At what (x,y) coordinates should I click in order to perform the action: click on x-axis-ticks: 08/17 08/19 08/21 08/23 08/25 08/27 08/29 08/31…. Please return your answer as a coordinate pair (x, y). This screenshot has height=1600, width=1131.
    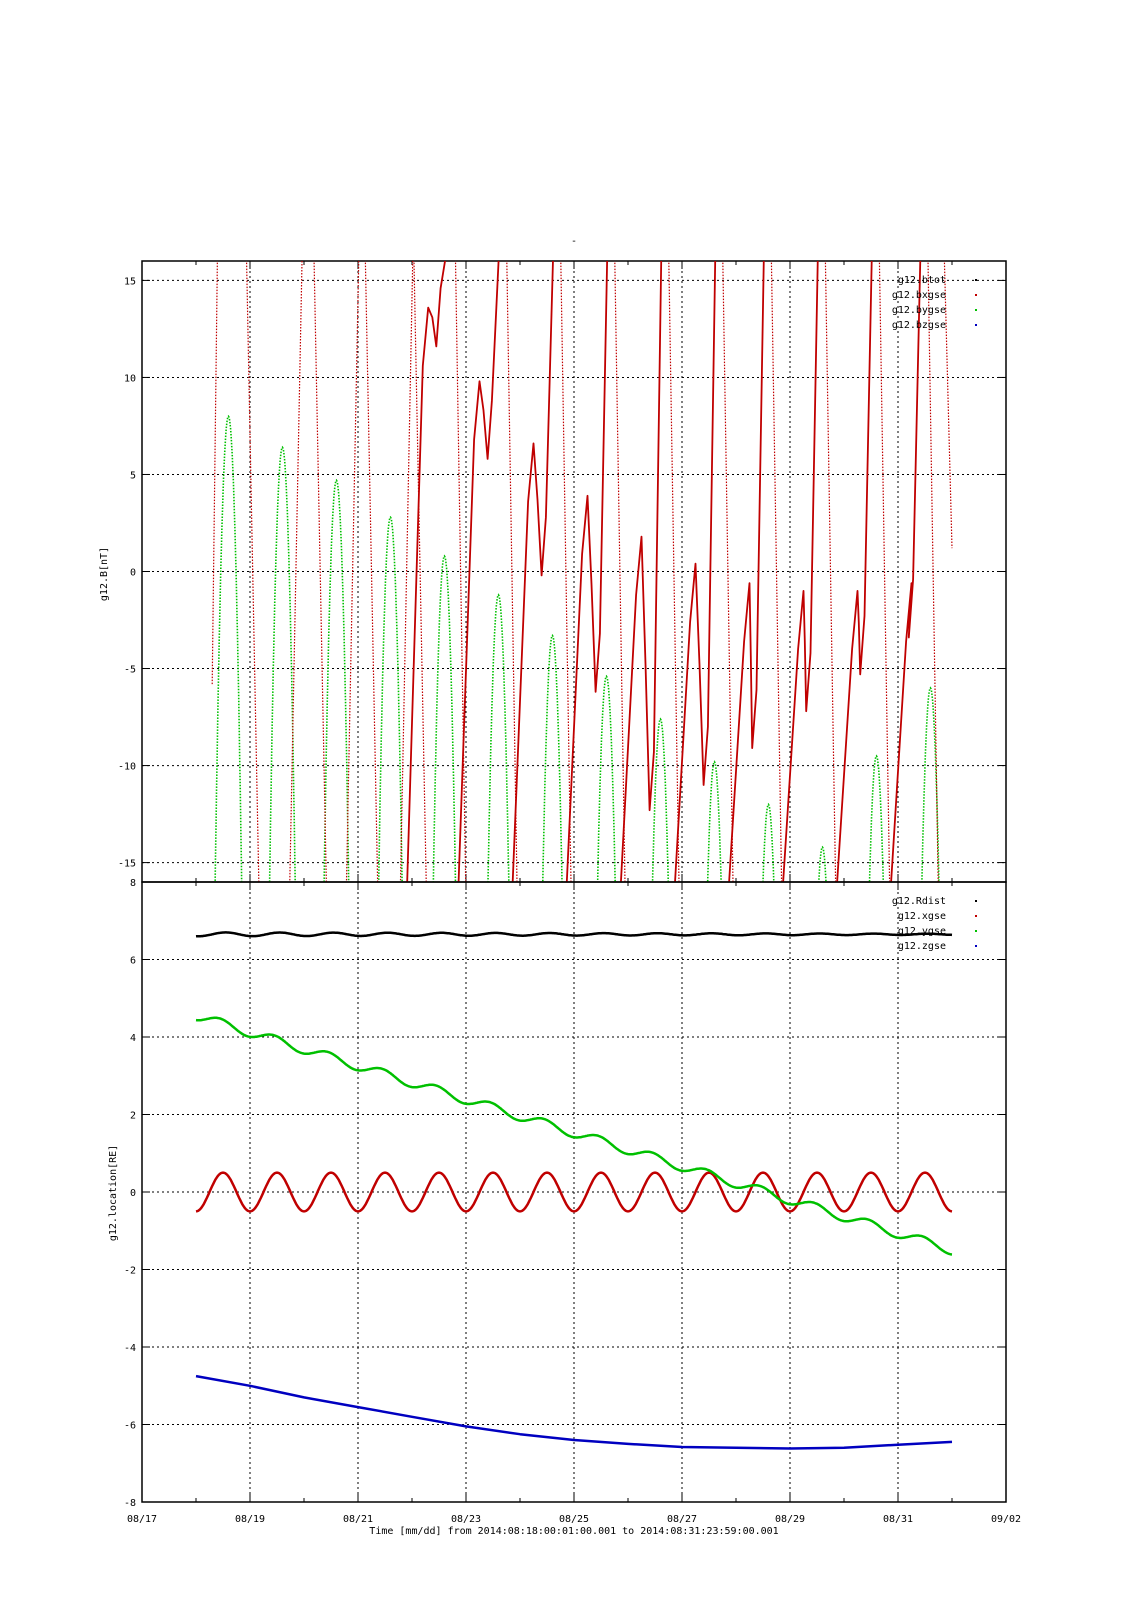
    Looking at the image, I should click on (574, 1519).